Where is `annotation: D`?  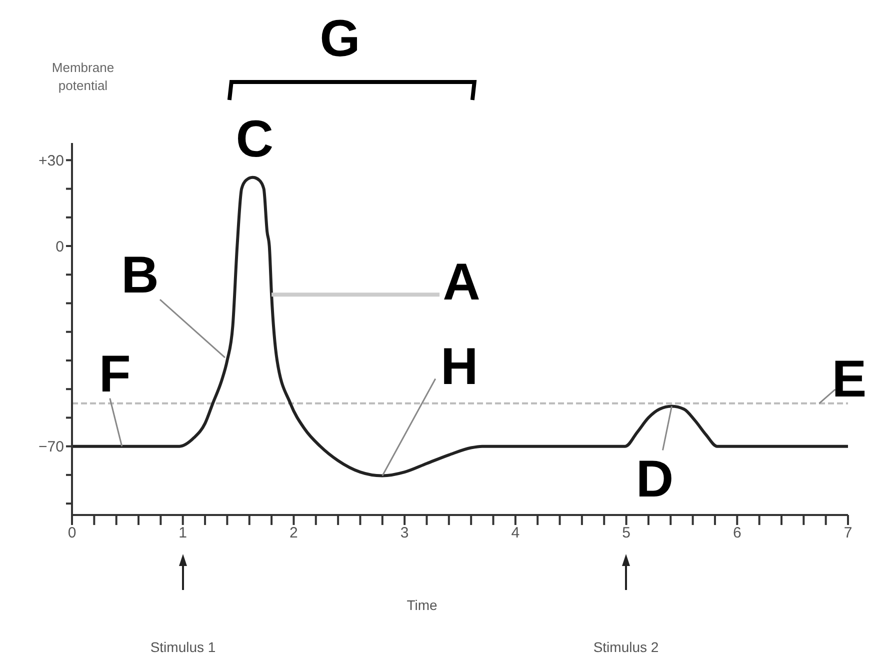 annotation: D is located at coordinates (655, 479).